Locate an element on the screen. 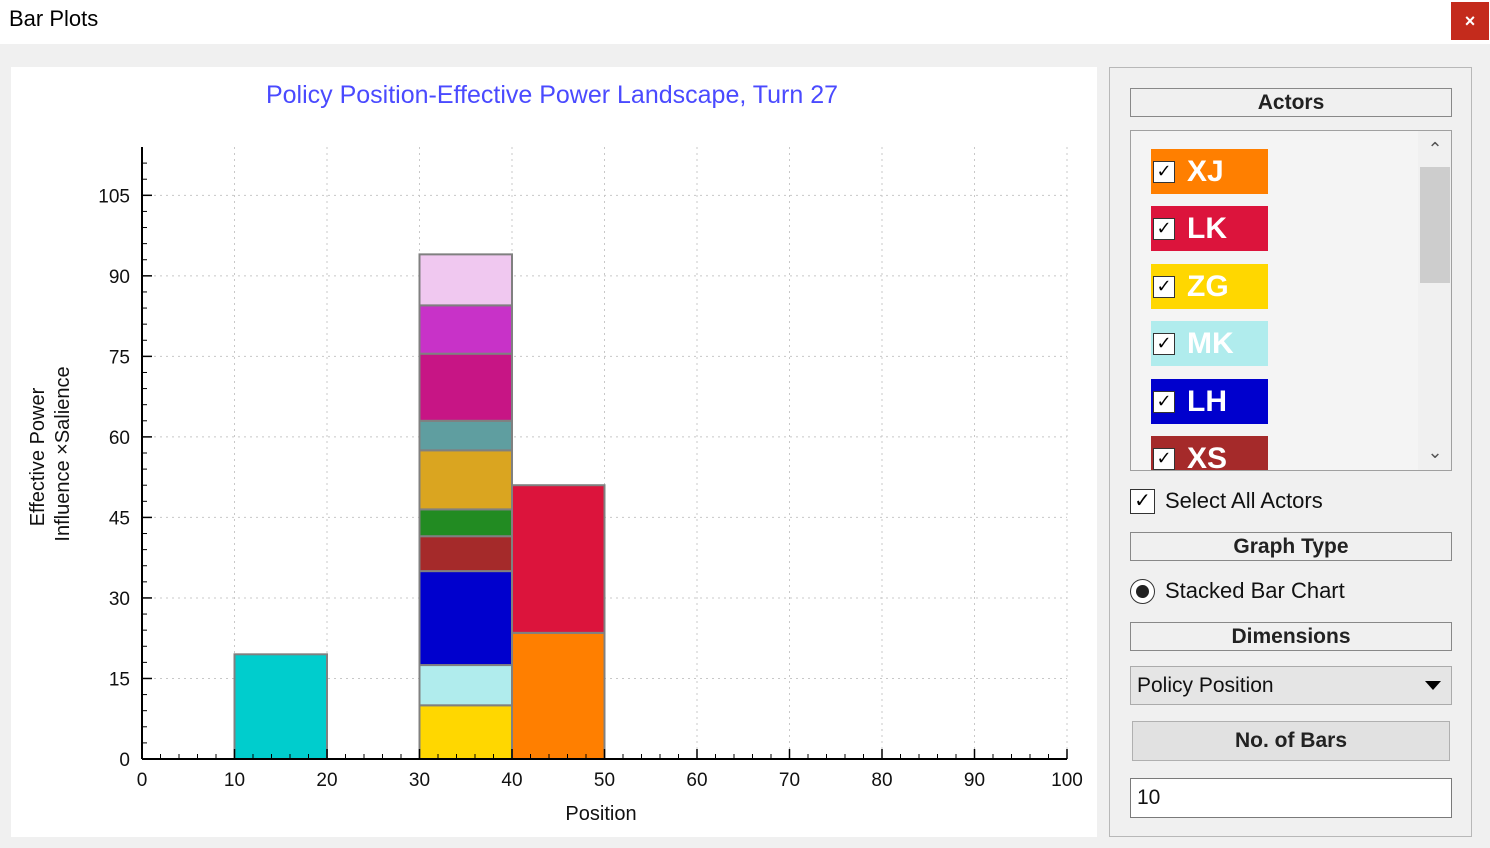 The height and width of the screenshot is (848, 1490). actor-label: XJ is located at coordinates (1205, 171).